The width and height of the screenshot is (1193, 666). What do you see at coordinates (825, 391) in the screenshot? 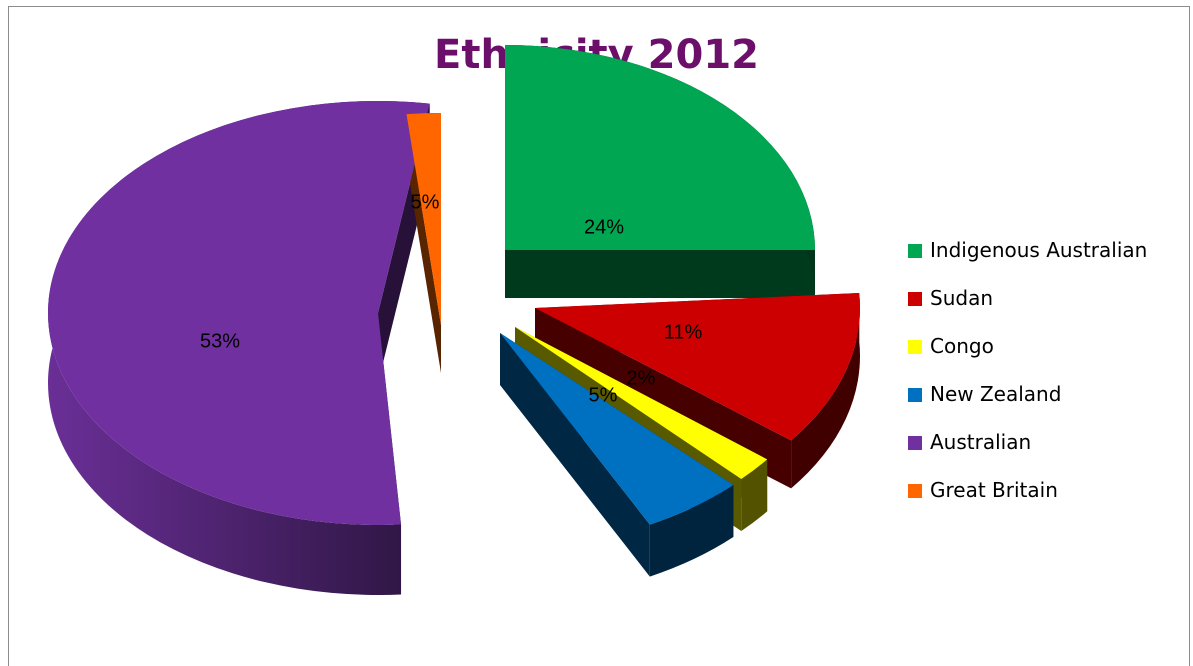
I see `pie-slice-rim-sudan` at bounding box center [825, 391].